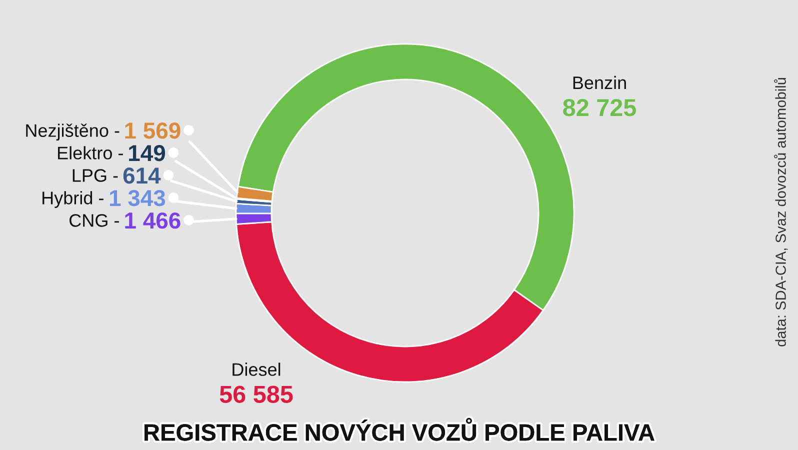 Image resolution: width=798 pixels, height=450 pixels. What do you see at coordinates (256, 369) in the screenshot?
I see `slice-label: Diesel` at bounding box center [256, 369].